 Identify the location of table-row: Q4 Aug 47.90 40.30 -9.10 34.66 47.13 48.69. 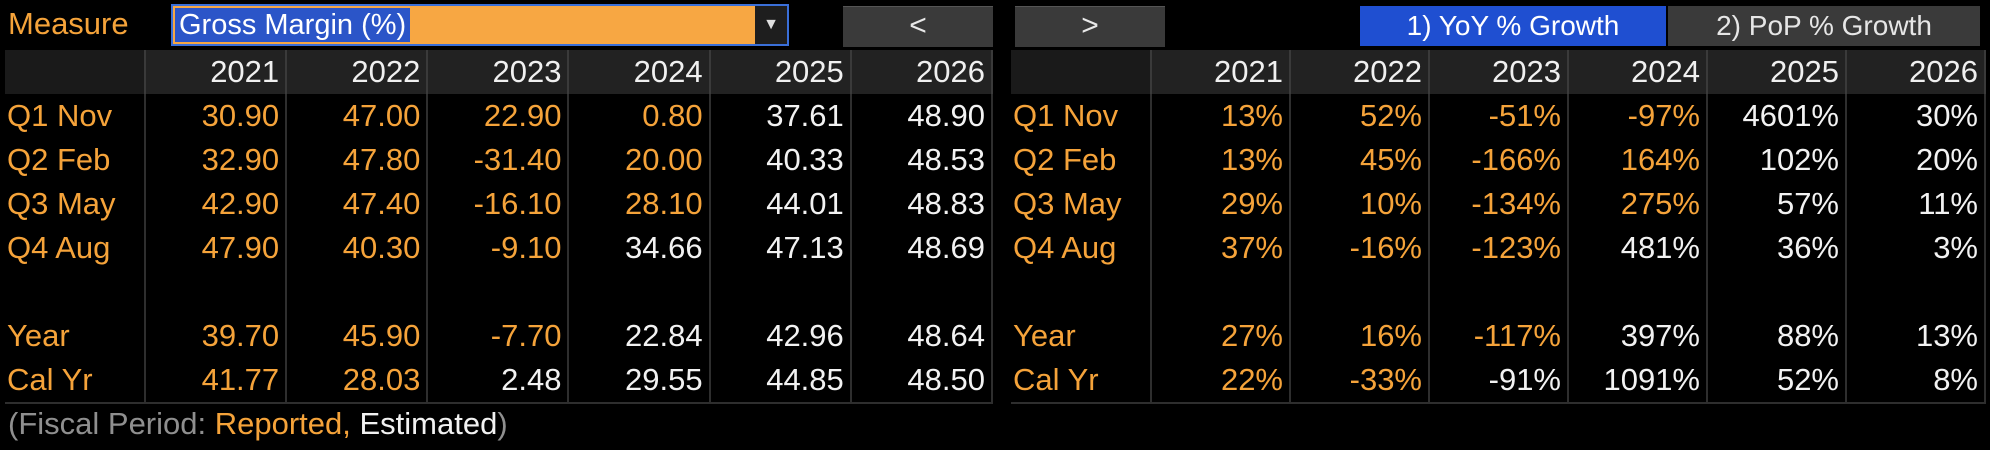
(499, 248).